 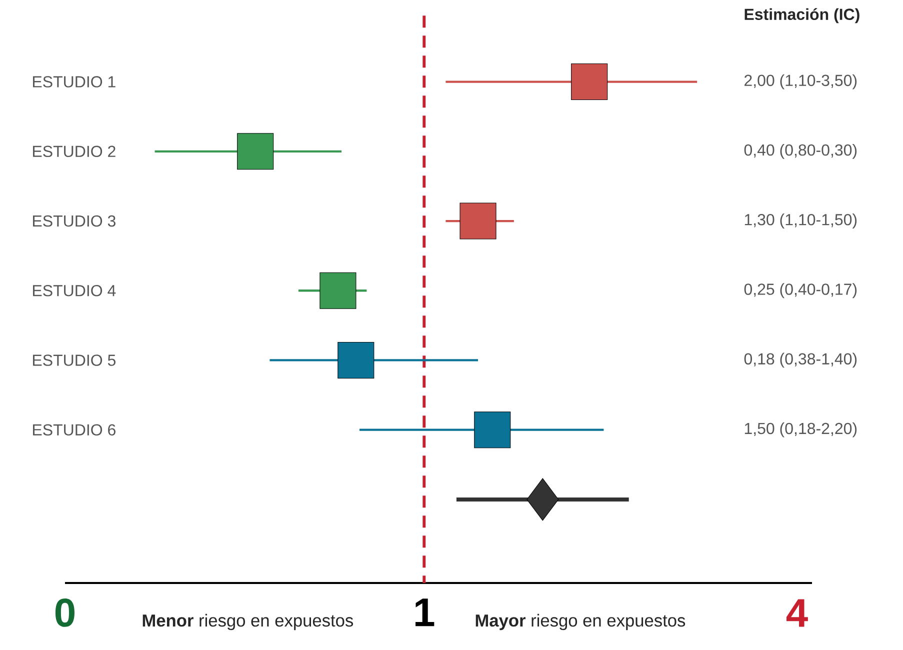 I want to click on annotation: 1,50 (0,18-2,20), so click(x=800, y=430).